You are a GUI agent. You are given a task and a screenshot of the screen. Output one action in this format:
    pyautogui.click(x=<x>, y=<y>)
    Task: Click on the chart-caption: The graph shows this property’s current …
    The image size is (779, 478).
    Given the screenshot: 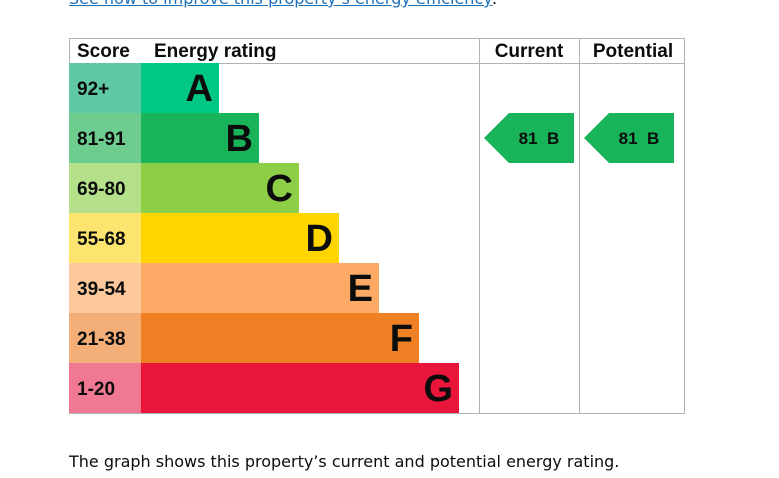 What is the action you would take?
    pyautogui.click(x=344, y=461)
    